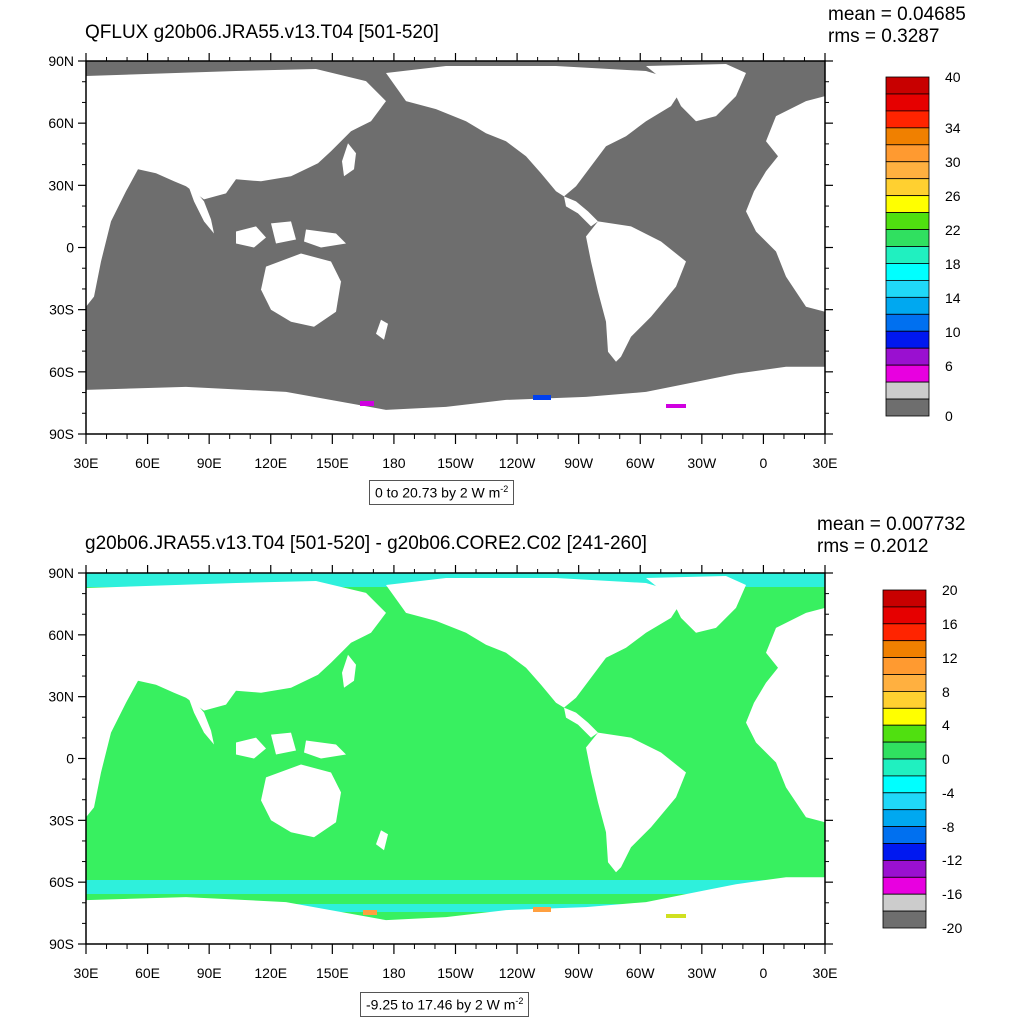  What do you see at coordinates (455, 973) in the screenshot?
I see `lon-label: 150W` at bounding box center [455, 973].